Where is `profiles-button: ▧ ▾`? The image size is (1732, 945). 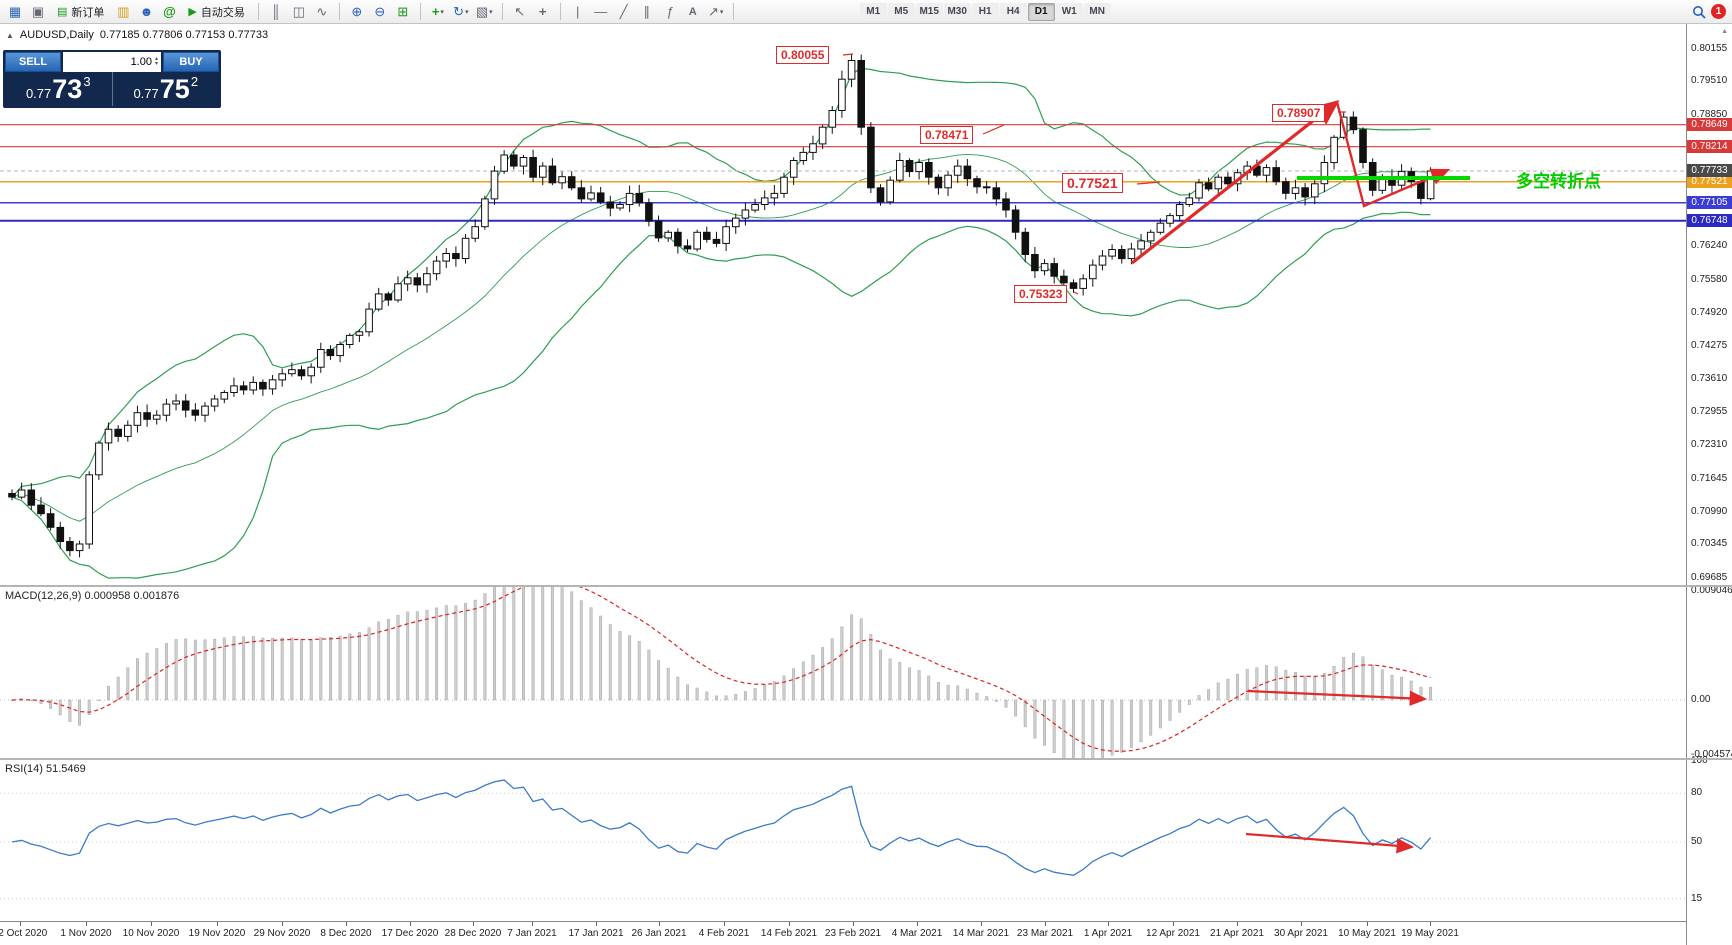
profiles-button: ▧ ▾ is located at coordinates (484, 12).